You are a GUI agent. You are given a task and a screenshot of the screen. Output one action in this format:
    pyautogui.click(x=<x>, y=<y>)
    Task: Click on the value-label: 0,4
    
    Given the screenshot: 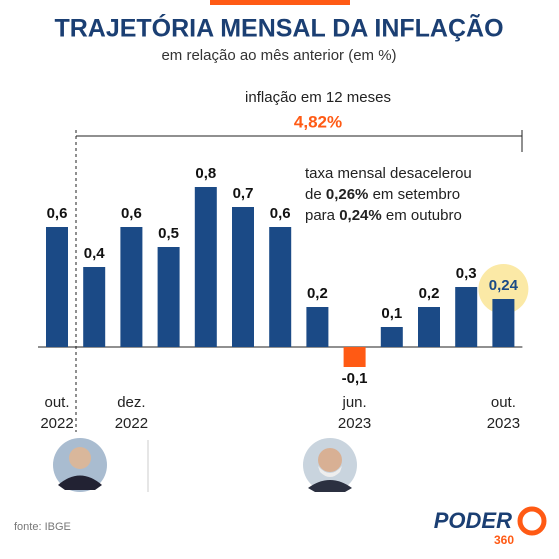 What is the action you would take?
    pyautogui.click(x=95, y=253)
    